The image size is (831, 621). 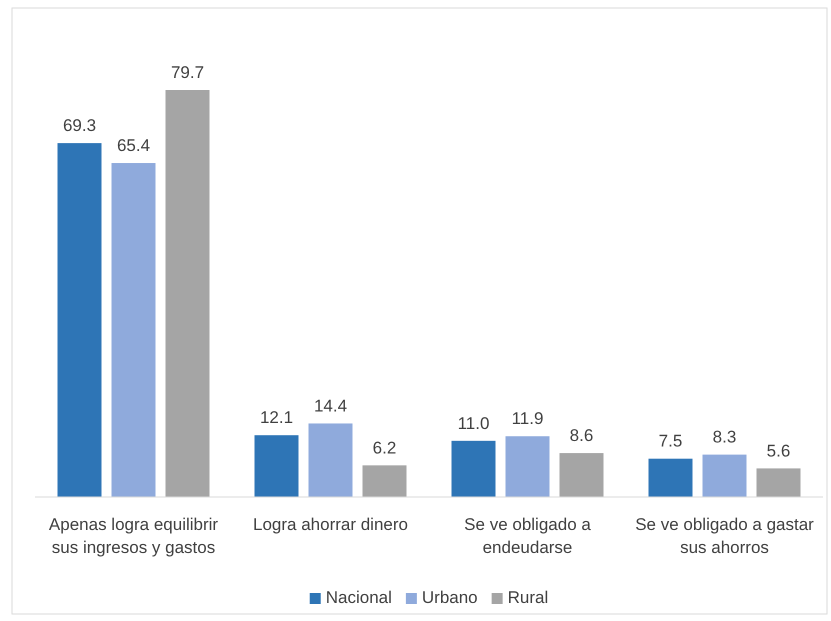 What do you see at coordinates (528, 597) in the screenshot?
I see `legend-label: Rural` at bounding box center [528, 597].